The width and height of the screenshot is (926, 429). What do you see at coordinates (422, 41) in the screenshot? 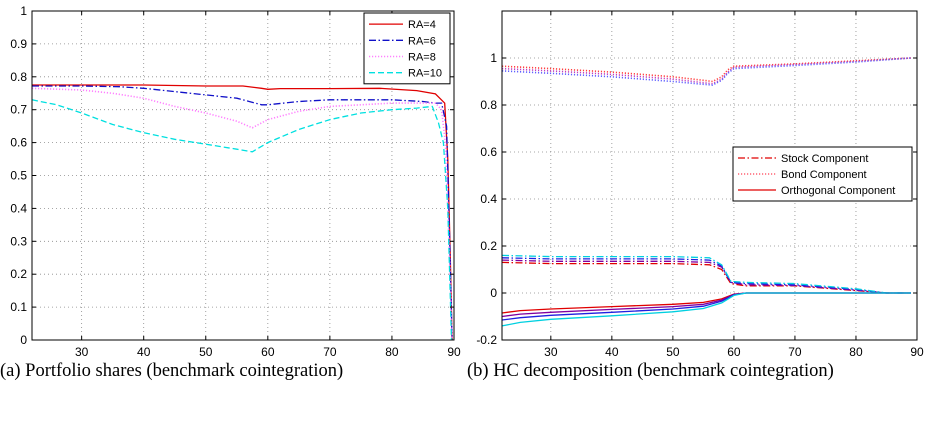
I see `legend-label: RA=6` at bounding box center [422, 41].